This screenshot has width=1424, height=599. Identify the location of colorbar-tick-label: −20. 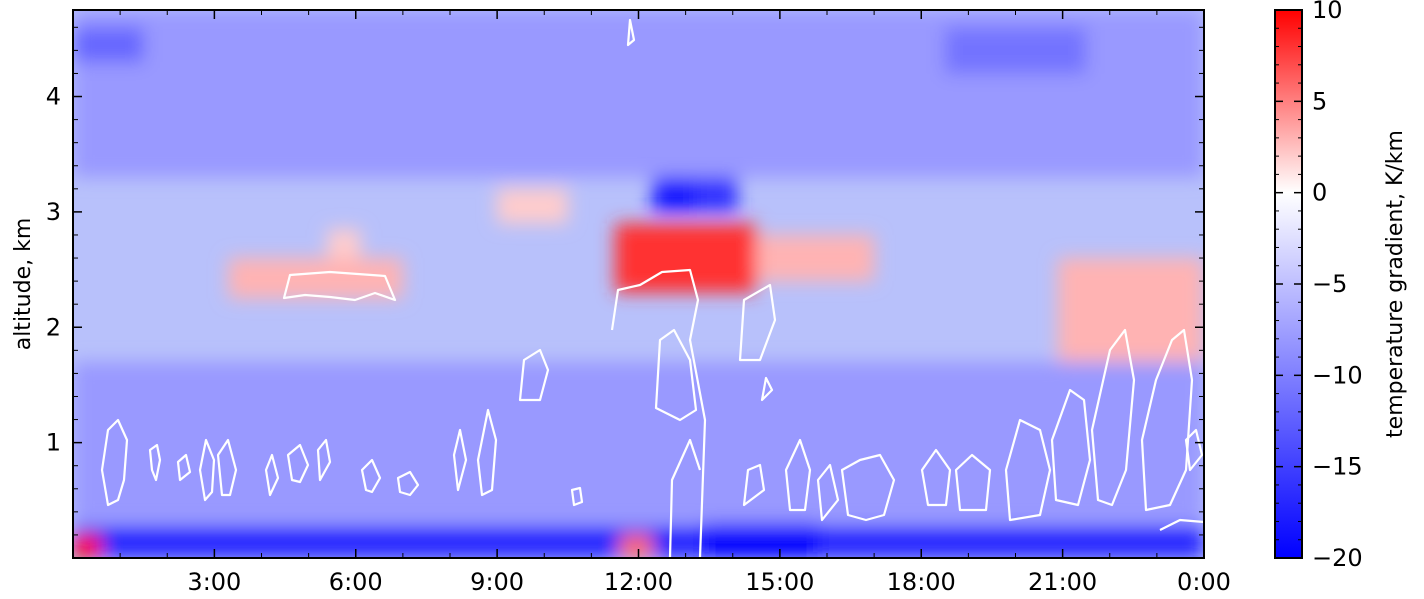
(1337, 558).